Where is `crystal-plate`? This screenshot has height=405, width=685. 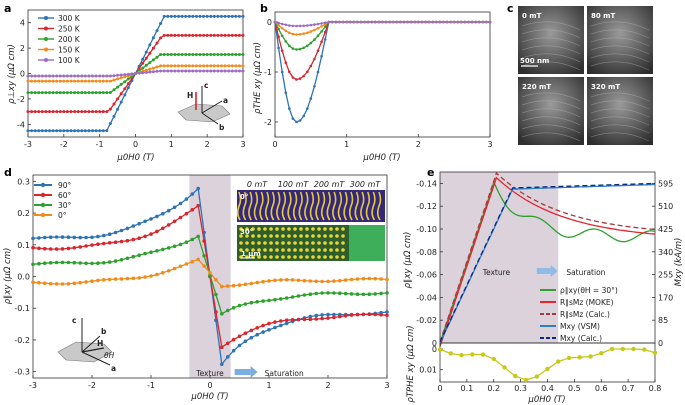
crystal-plate is located at coordinates (204, 113).